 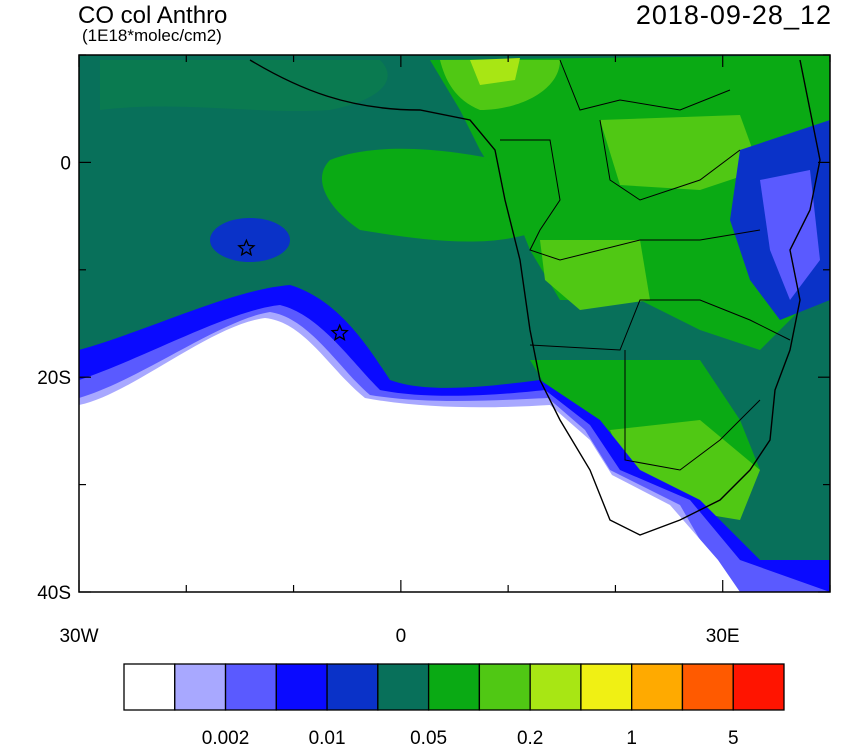 I want to click on land-lightgreen-sa, so click(x=685, y=470).